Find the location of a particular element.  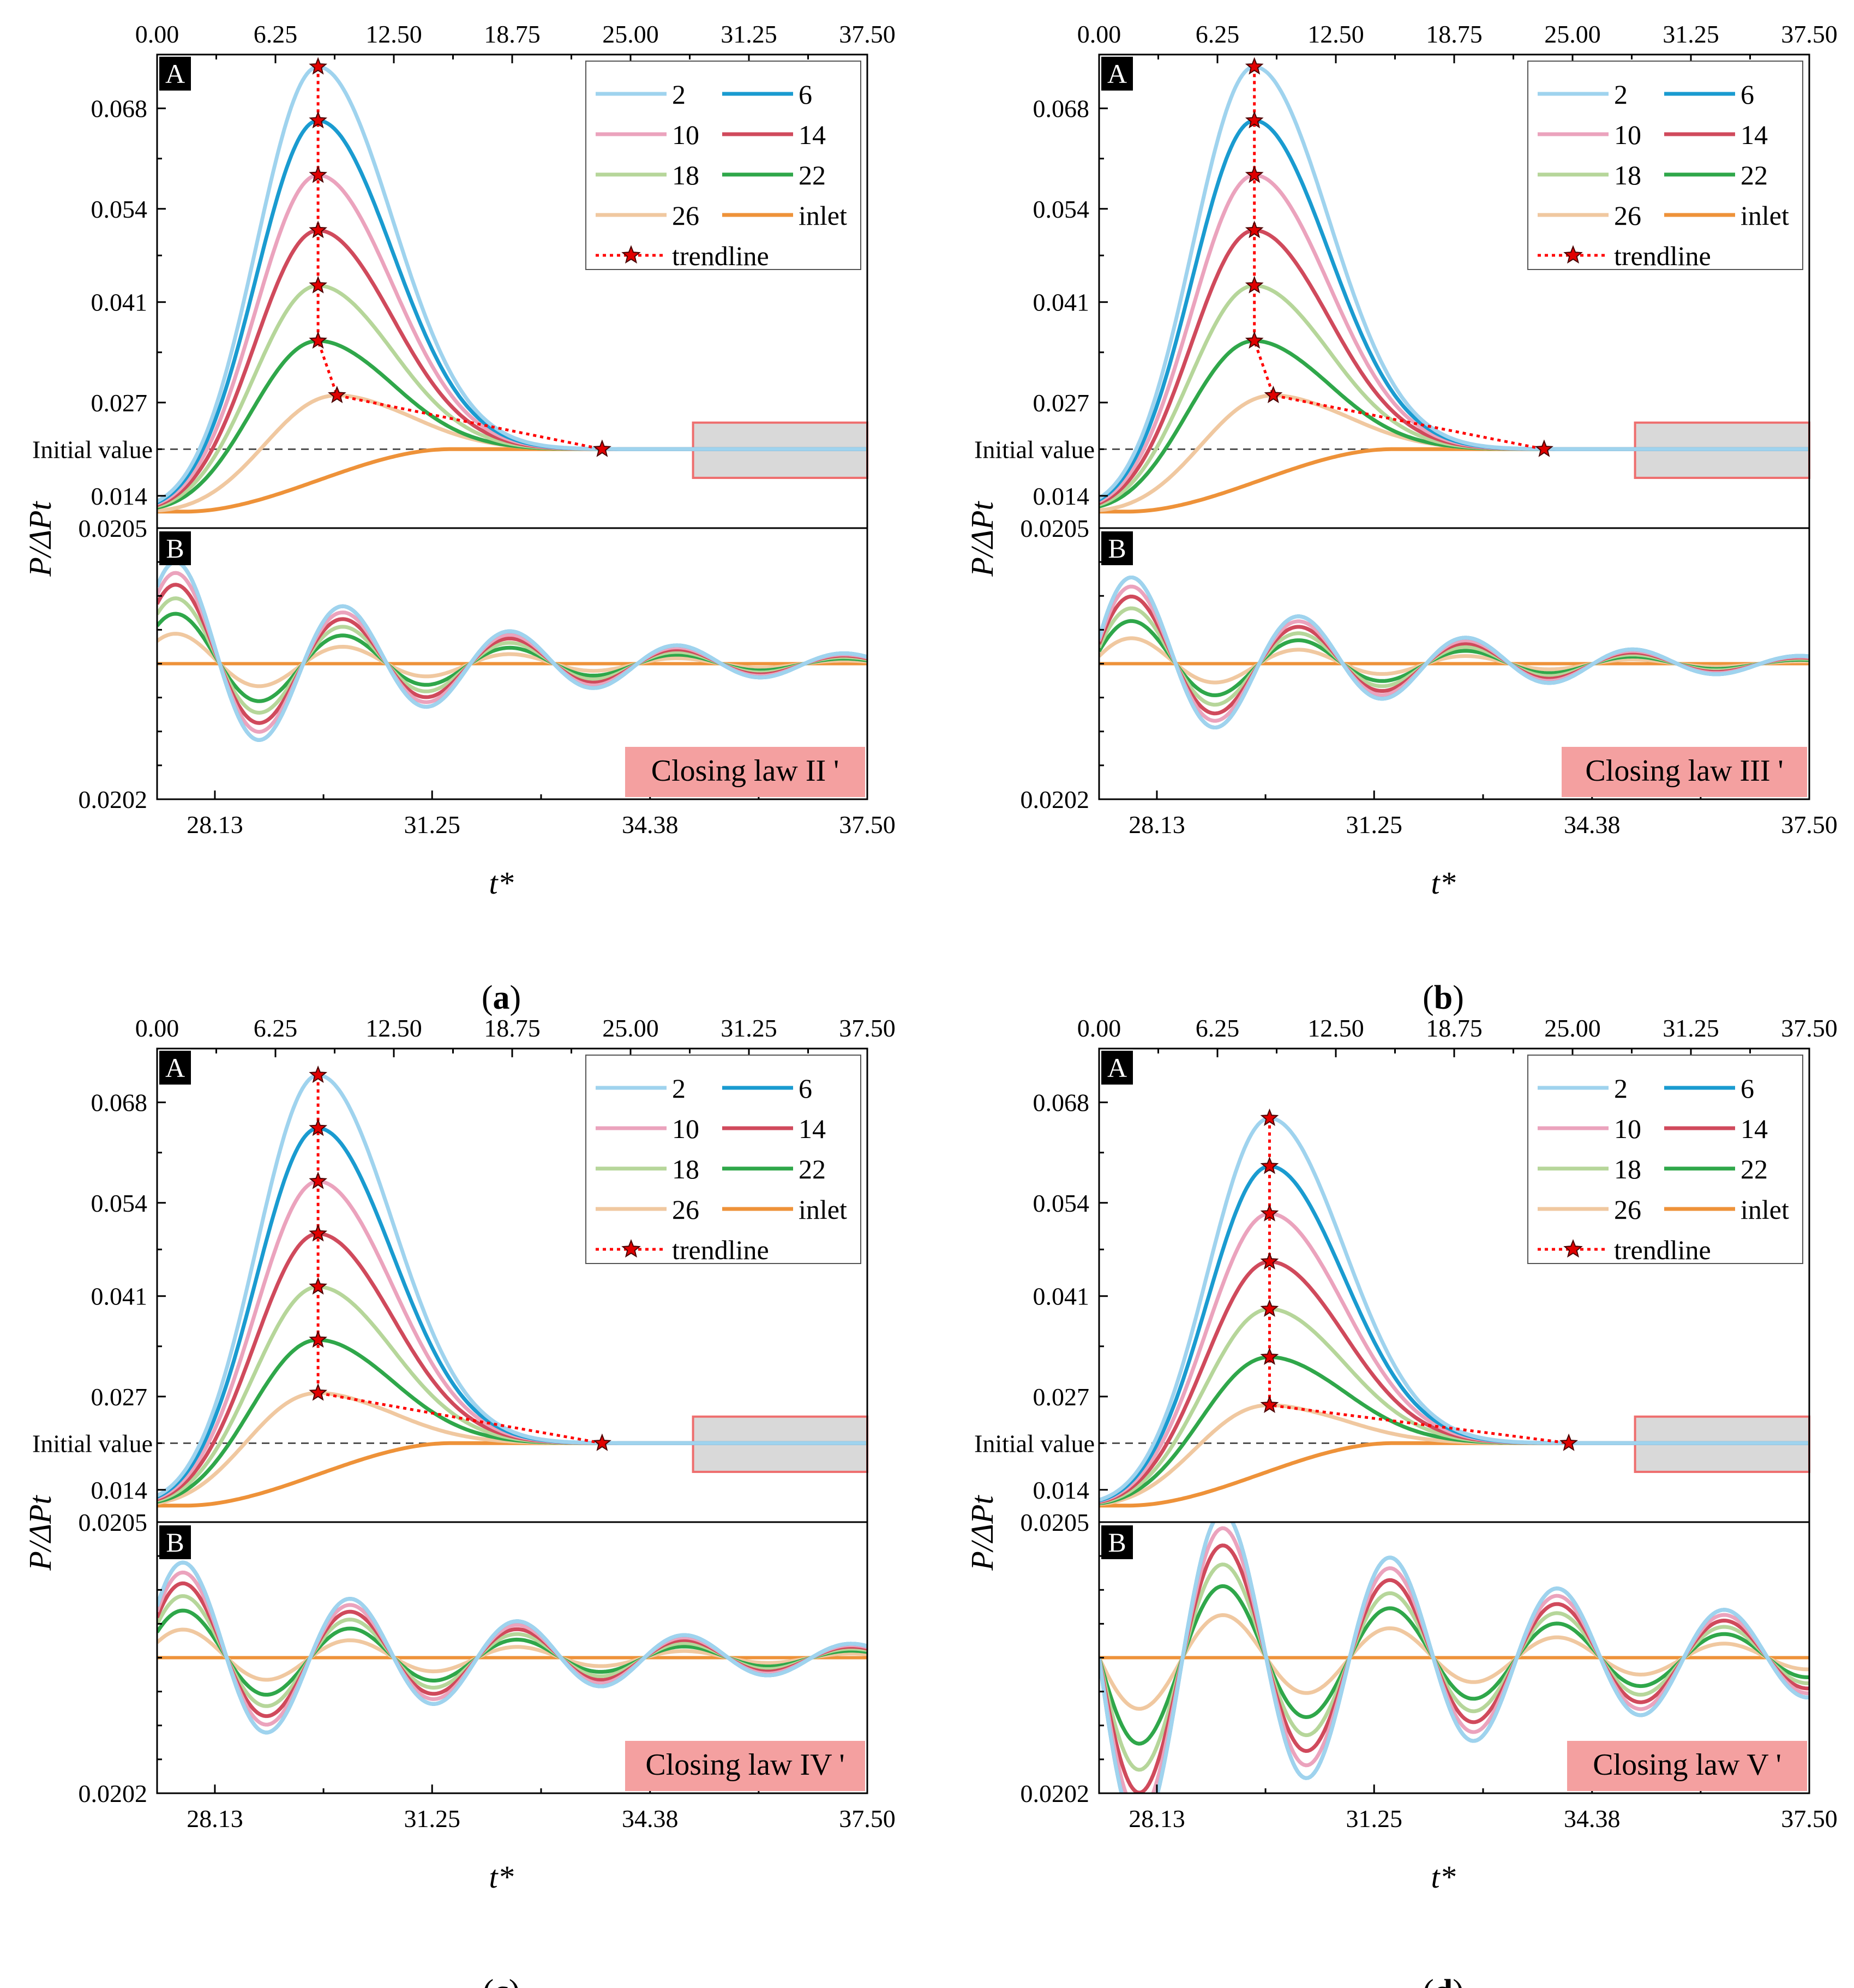

legend-label-10: 10 is located at coordinates (685, 134).